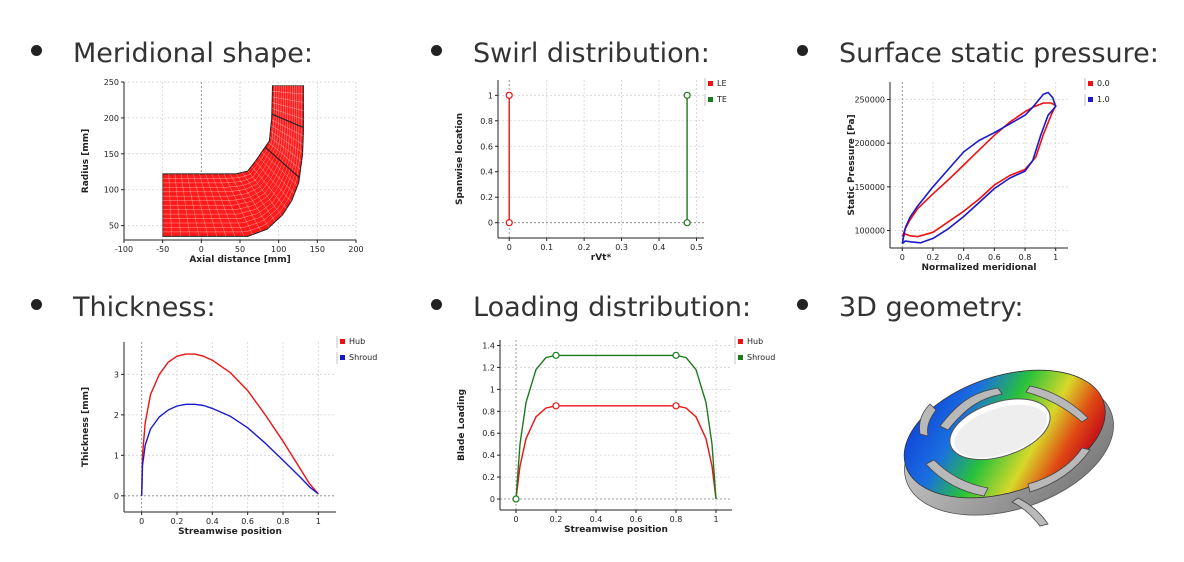 The width and height of the screenshot is (1184, 562). Describe the element at coordinates (869, 187) in the screenshot. I see `y-tick-label: 150000` at that location.